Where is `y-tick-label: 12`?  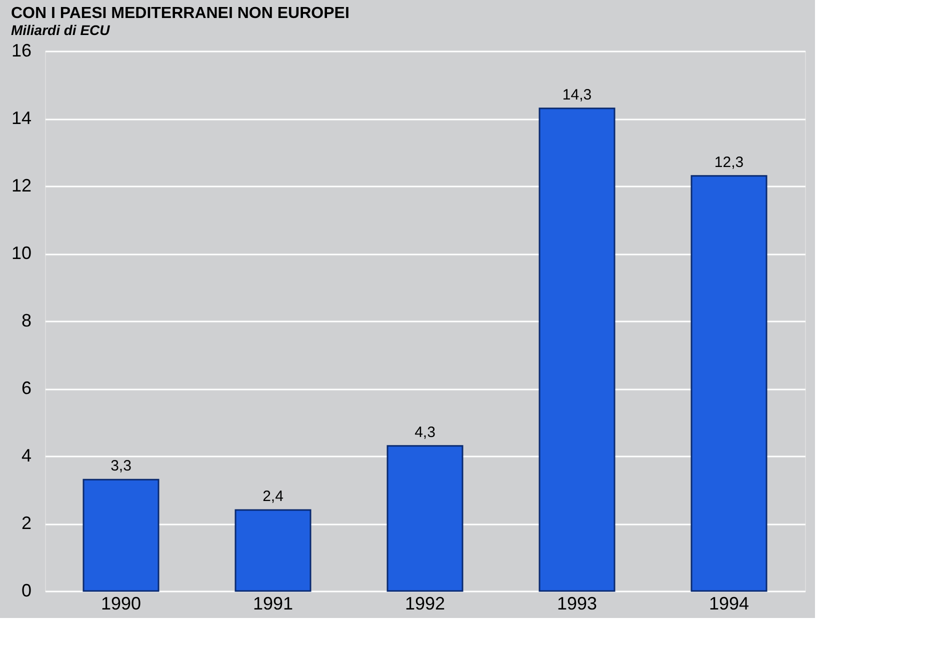 y-tick-label: 12 is located at coordinates (21, 186).